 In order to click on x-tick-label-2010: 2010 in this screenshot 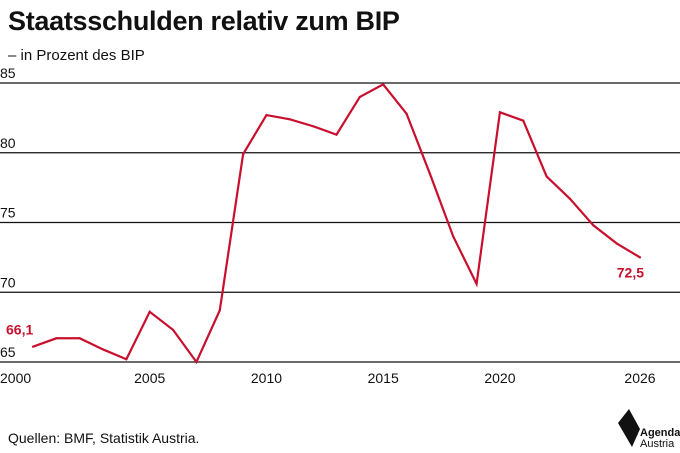, I will do `click(266, 378)`.